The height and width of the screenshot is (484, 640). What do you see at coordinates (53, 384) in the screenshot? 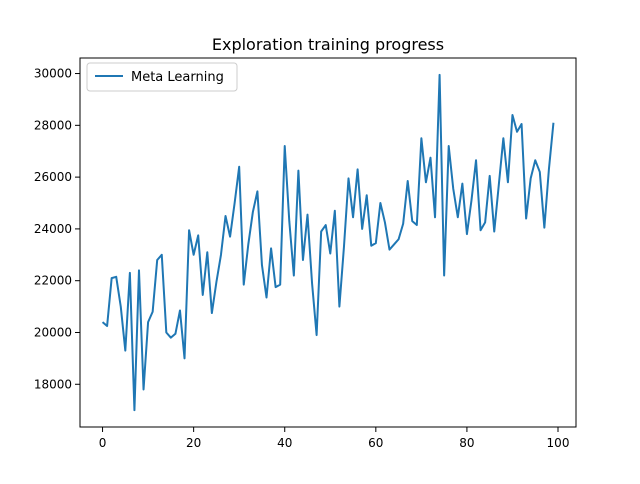
I see `y-tick-label: 18000` at bounding box center [53, 384].